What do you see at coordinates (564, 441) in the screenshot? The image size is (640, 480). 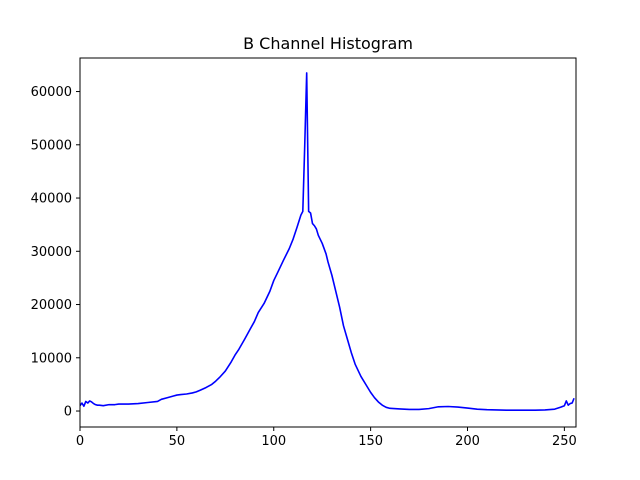 I see `x-tick-label: 250` at bounding box center [564, 441].